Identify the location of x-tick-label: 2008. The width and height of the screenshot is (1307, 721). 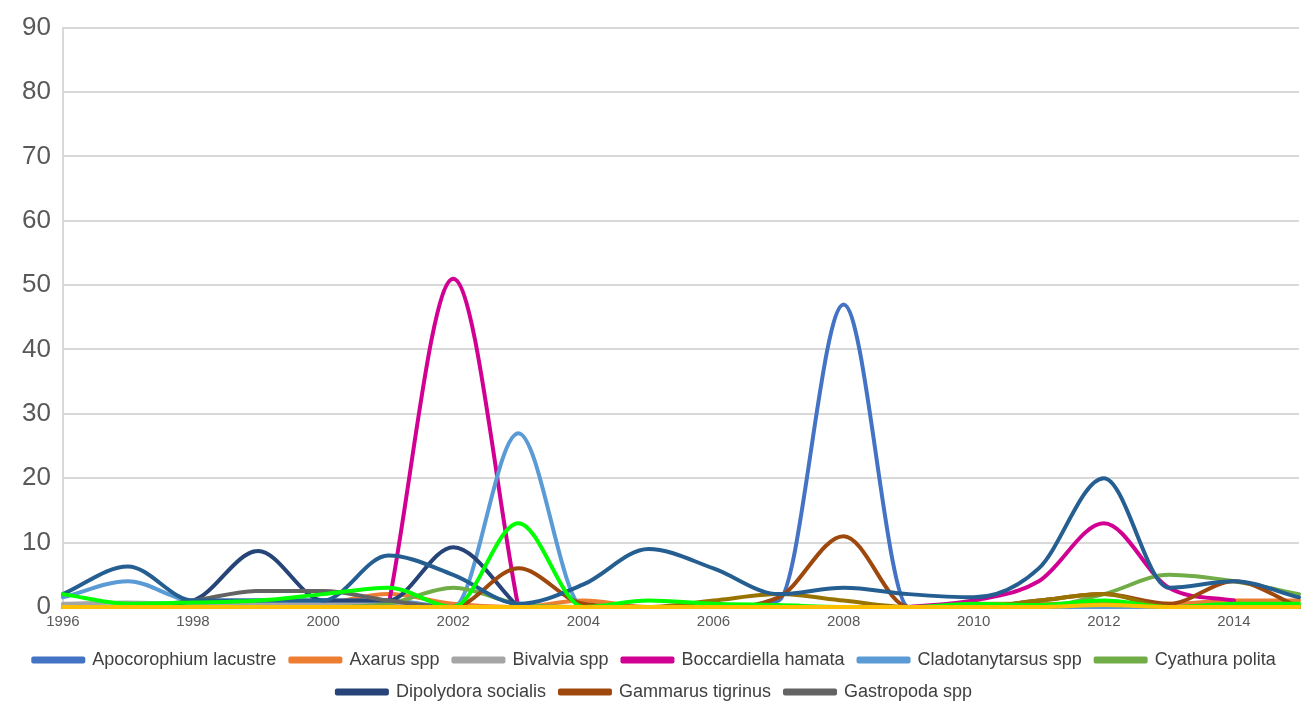
(843, 621).